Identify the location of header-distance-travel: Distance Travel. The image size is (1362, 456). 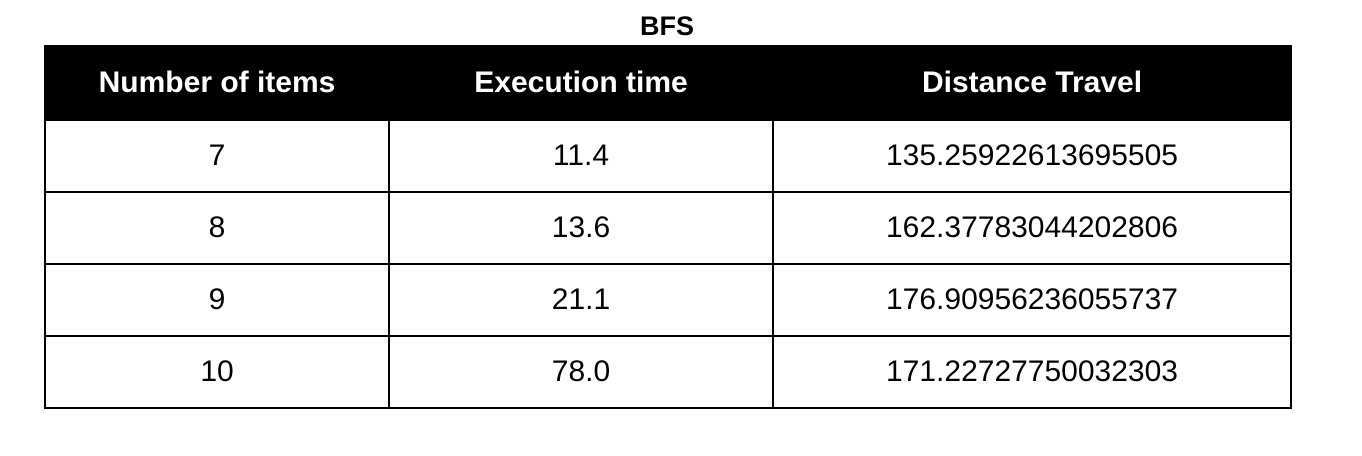
(1032, 83).